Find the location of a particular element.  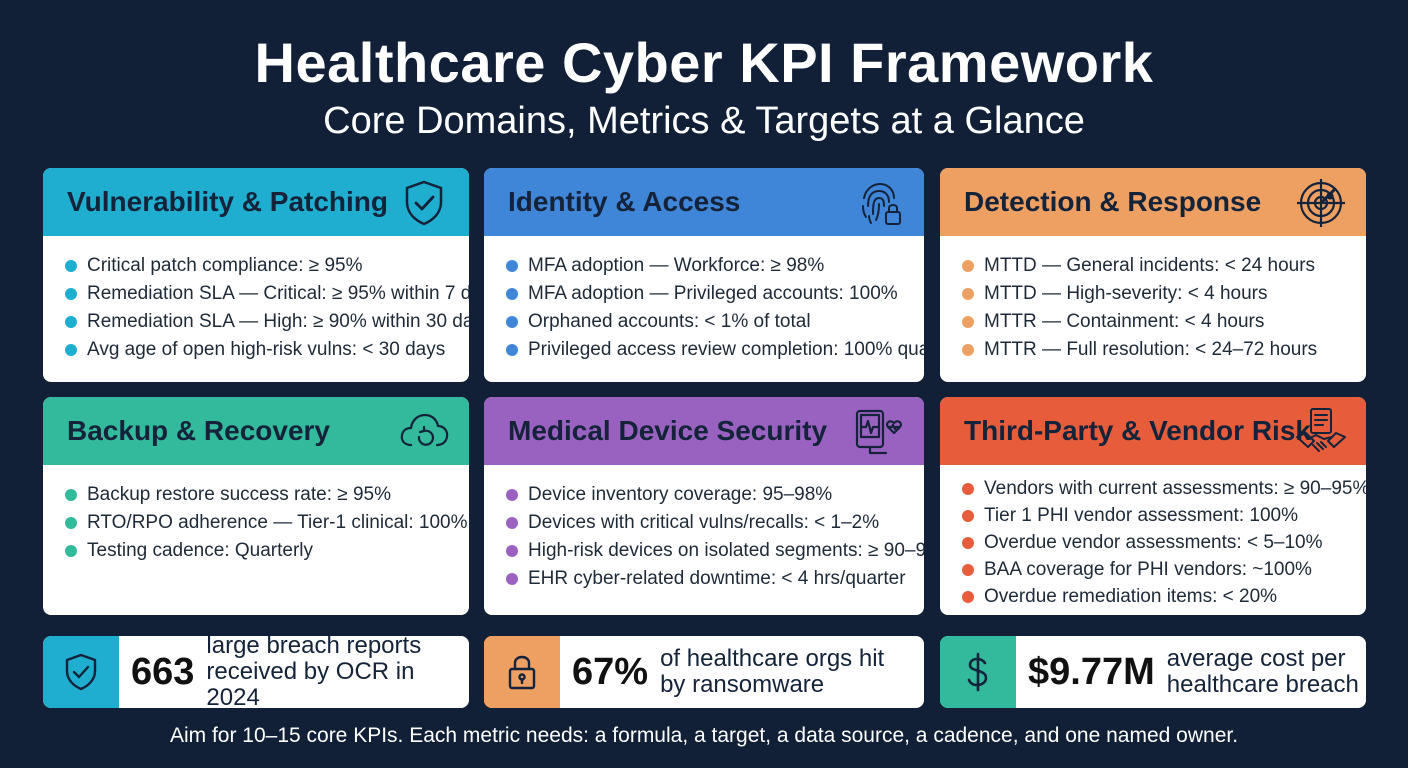

cloud-restore-icon is located at coordinates (424, 432).